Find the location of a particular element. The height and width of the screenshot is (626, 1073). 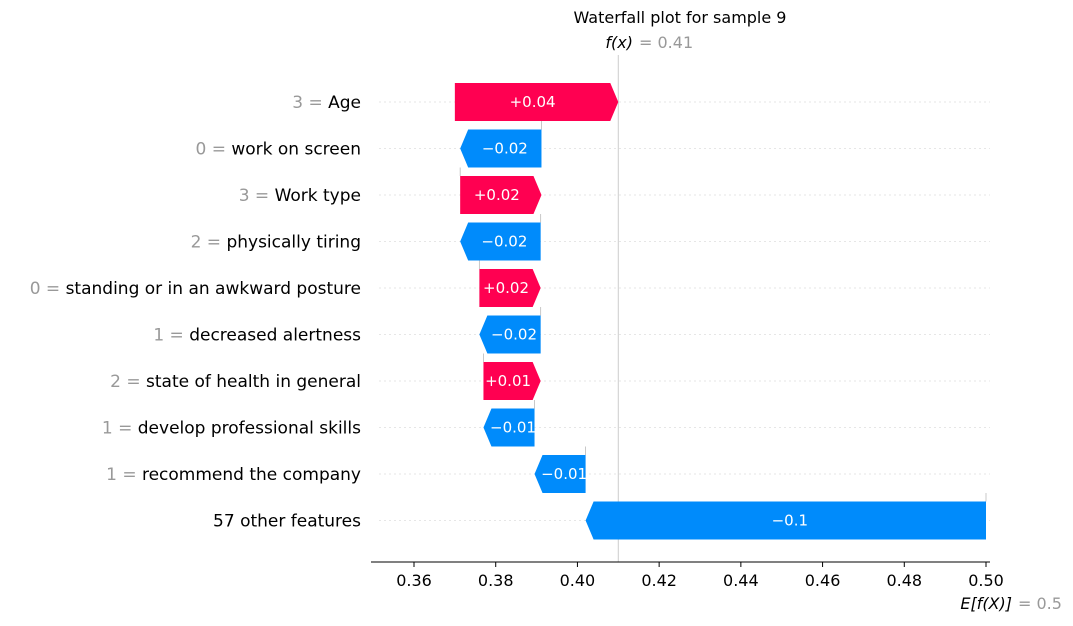

feature-label: 57 other features is located at coordinates (287, 522).